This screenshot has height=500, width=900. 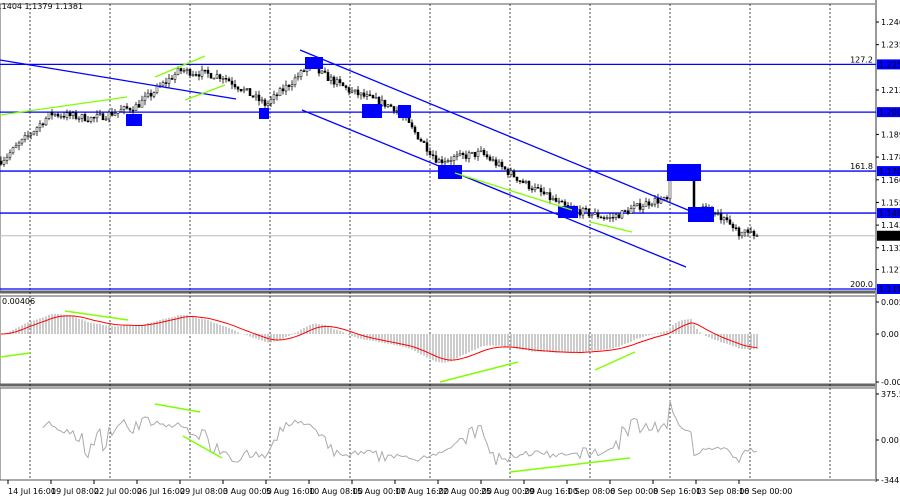 What do you see at coordinates (508, 491) in the screenshot?
I see `x-tick-label: 25 Aug 00:00` at bounding box center [508, 491].